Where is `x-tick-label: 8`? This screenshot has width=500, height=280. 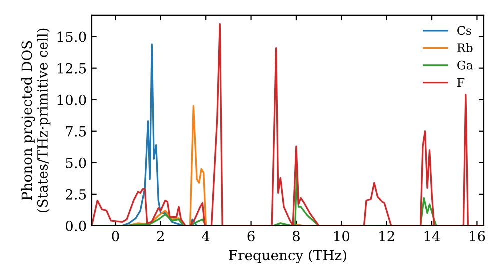 x-tick-label: 8 is located at coordinates (296, 236).